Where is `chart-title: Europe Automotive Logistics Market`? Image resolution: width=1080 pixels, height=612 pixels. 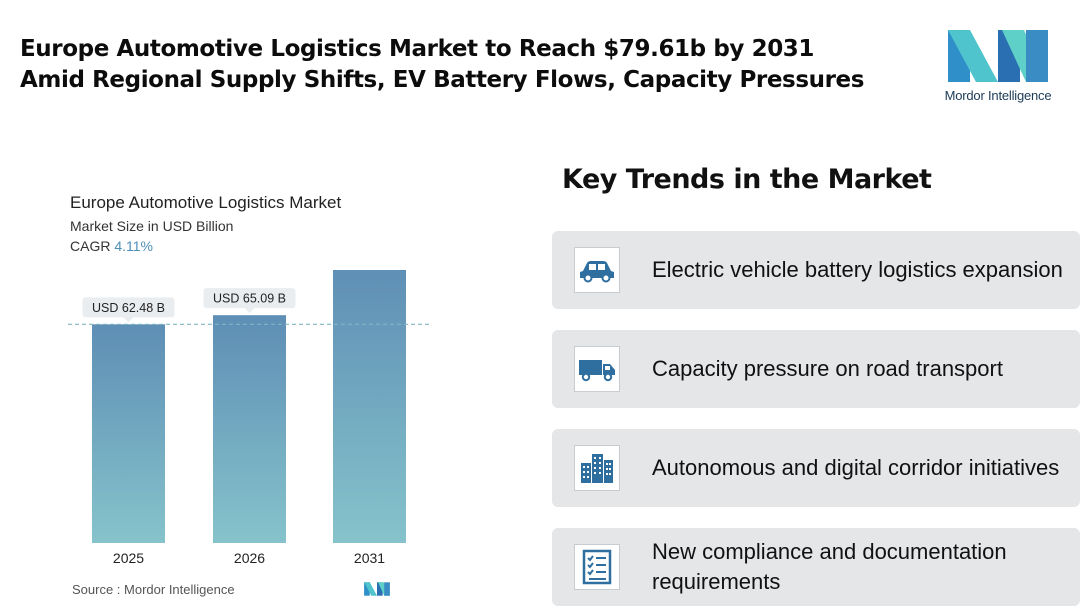 chart-title: Europe Automotive Logistics Market is located at coordinates (206, 202).